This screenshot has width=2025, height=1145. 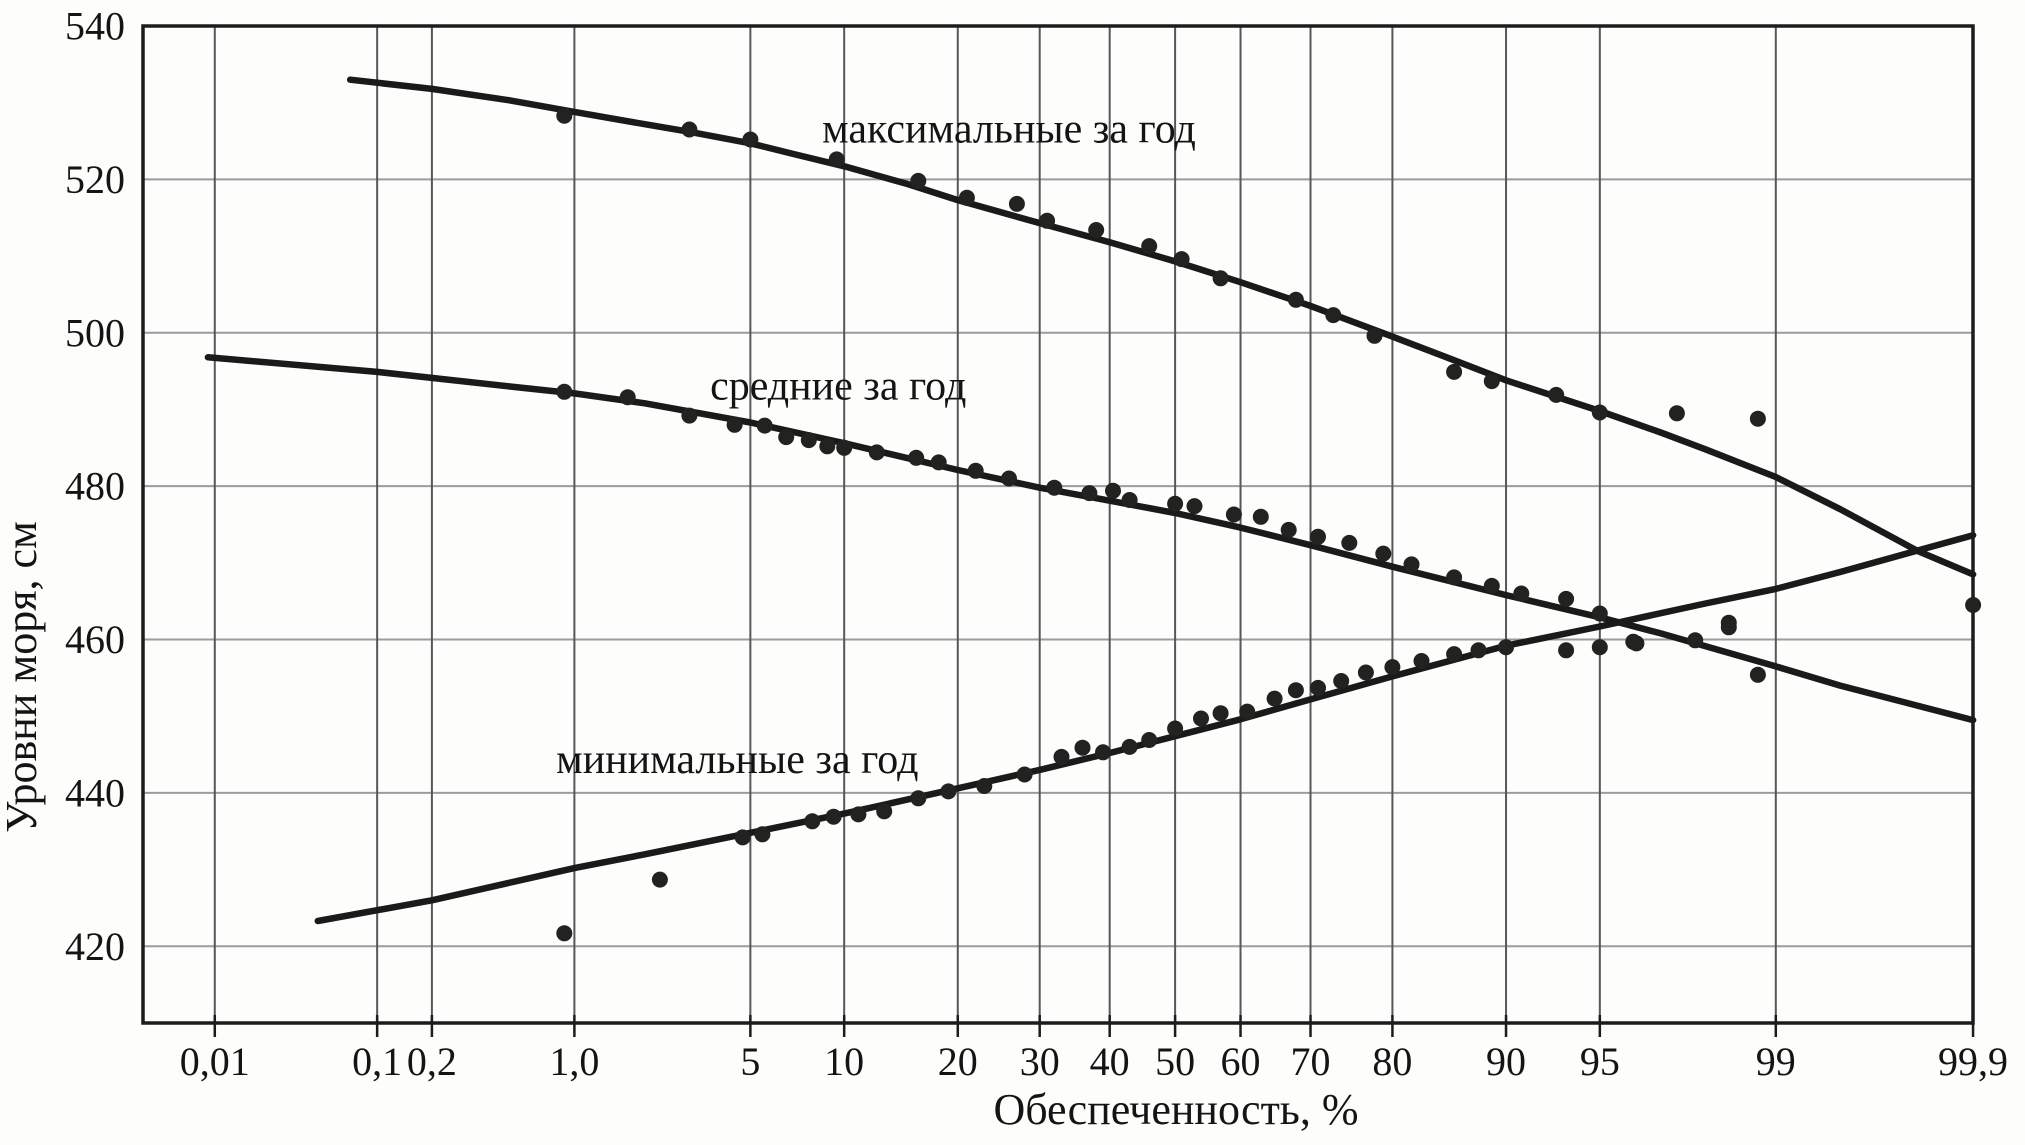 What do you see at coordinates (95, 486) in the screenshot?
I see `y-tick-label: 480` at bounding box center [95, 486].